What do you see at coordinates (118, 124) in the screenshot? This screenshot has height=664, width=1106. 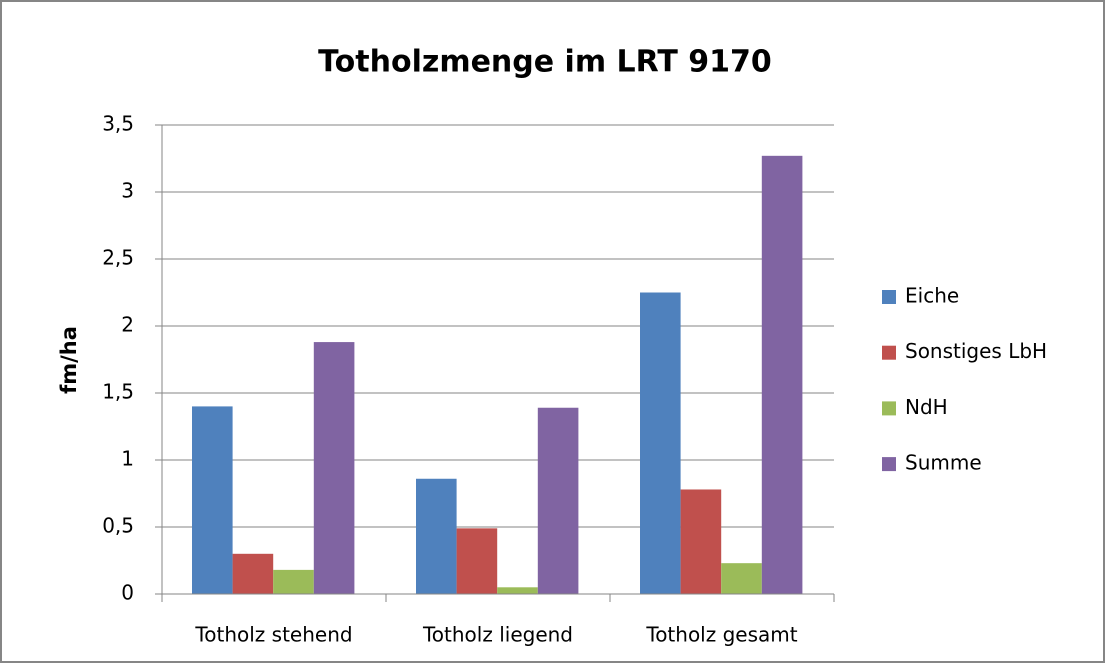 I see `y-tick-label: 3,5` at bounding box center [118, 124].